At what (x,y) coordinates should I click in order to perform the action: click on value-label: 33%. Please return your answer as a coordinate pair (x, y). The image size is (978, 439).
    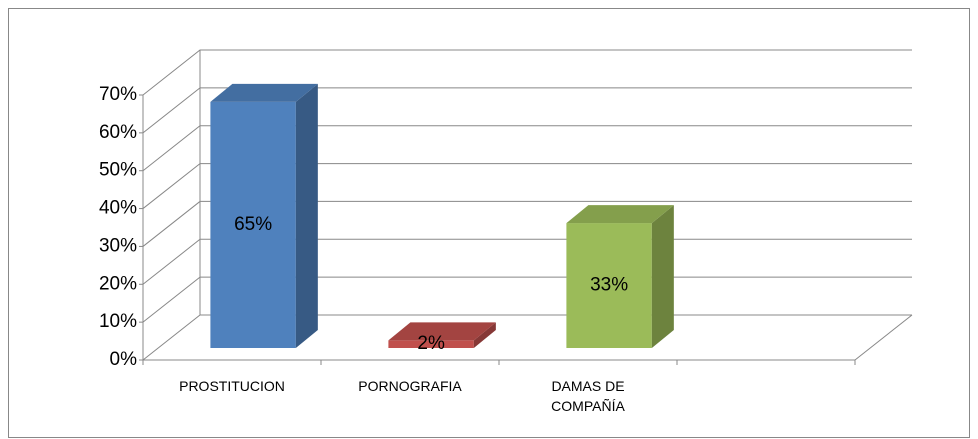
    Looking at the image, I should click on (609, 285).